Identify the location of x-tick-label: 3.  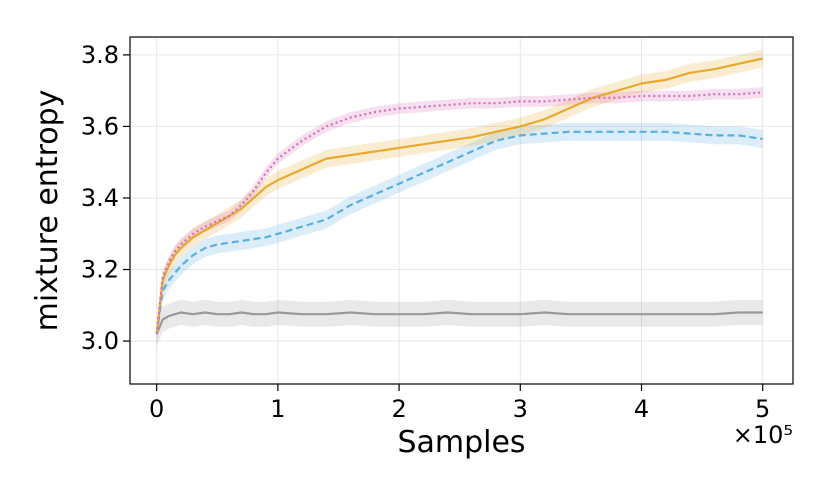
(520, 409).